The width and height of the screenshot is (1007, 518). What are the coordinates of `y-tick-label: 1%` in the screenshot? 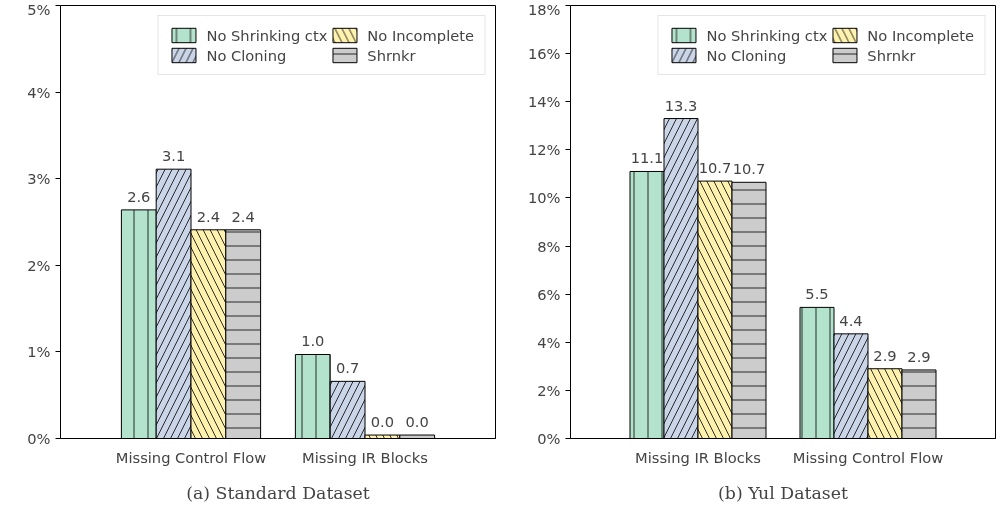 It's located at (39, 352).